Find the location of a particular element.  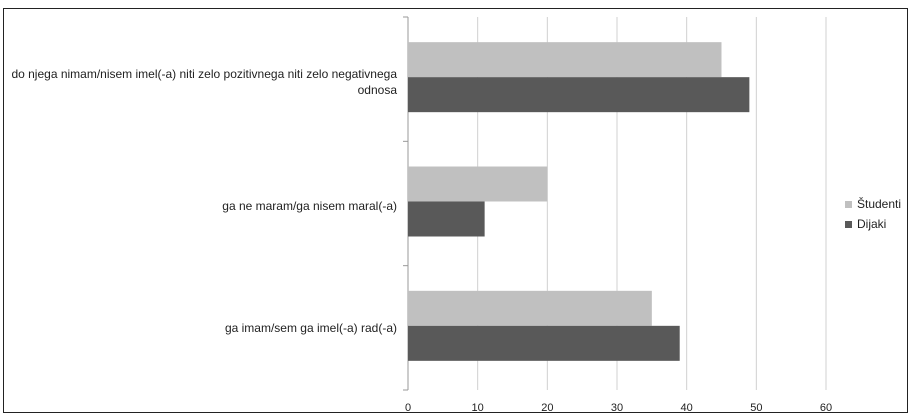

category-label-2: ga imam/sem ga imel(-a) rad(-a) is located at coordinates (310, 328).